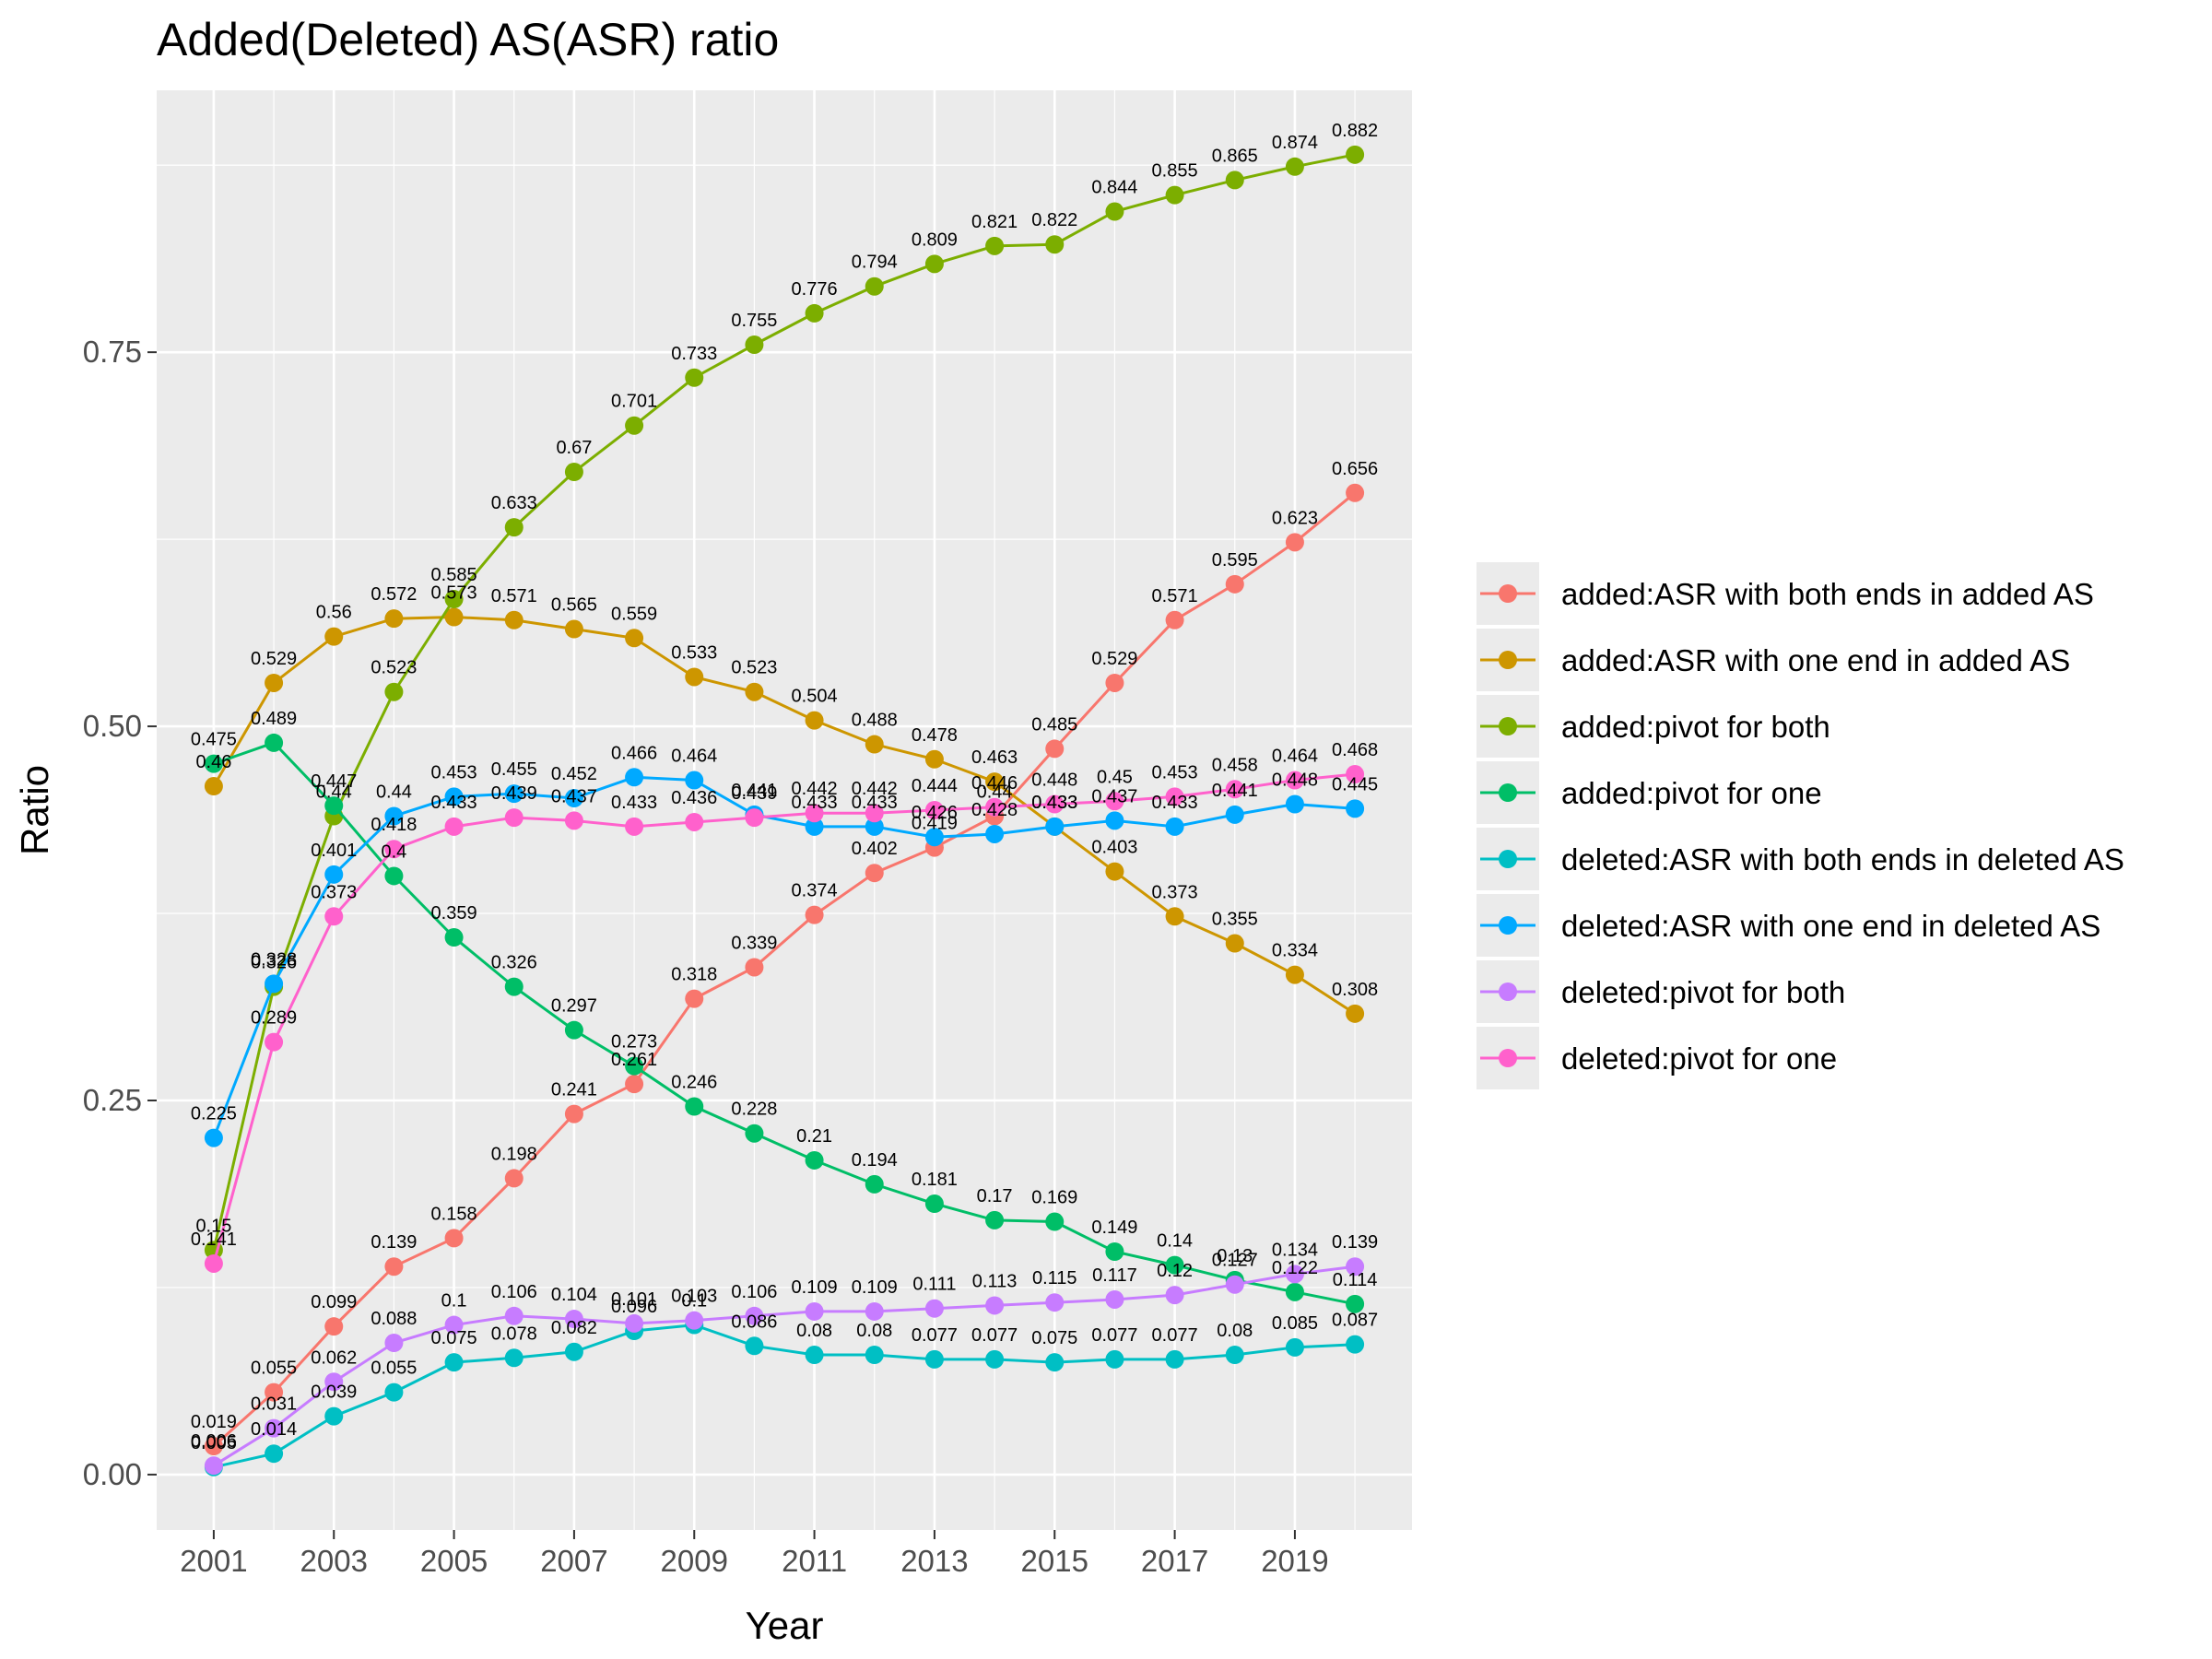 This screenshot has height=1659, width=2212. Describe the element at coordinates (1054, 781) in the screenshot. I see `data-label: 0.448` at that location.